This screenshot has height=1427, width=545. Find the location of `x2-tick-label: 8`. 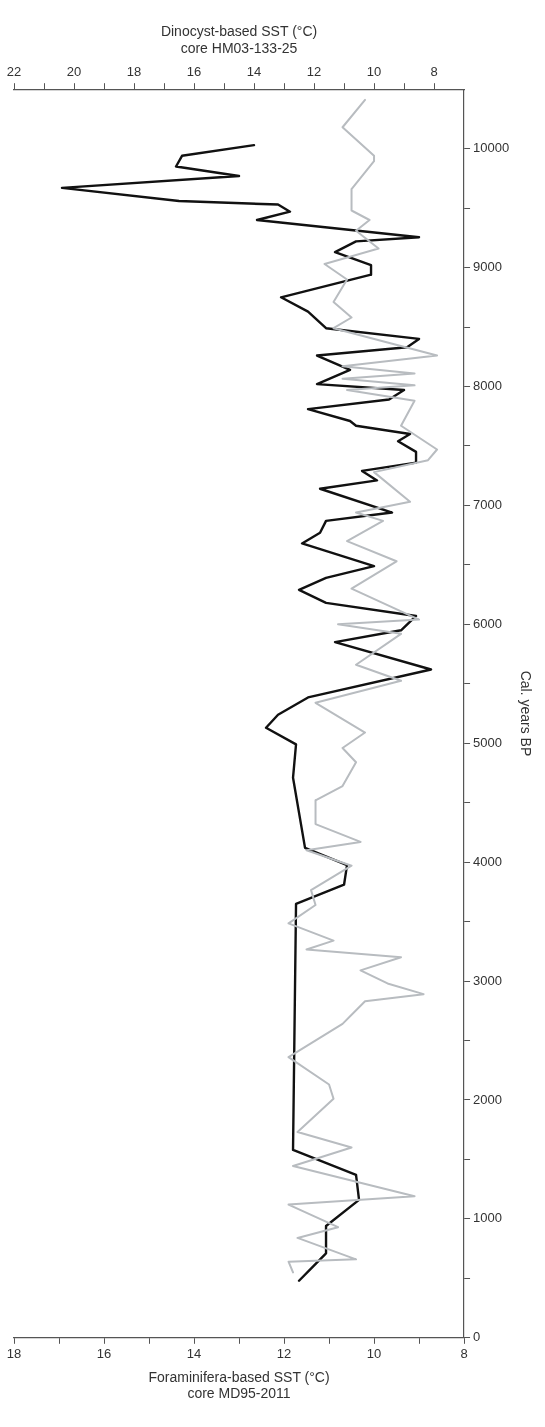

x2-tick-label: 8 is located at coordinates (434, 71).